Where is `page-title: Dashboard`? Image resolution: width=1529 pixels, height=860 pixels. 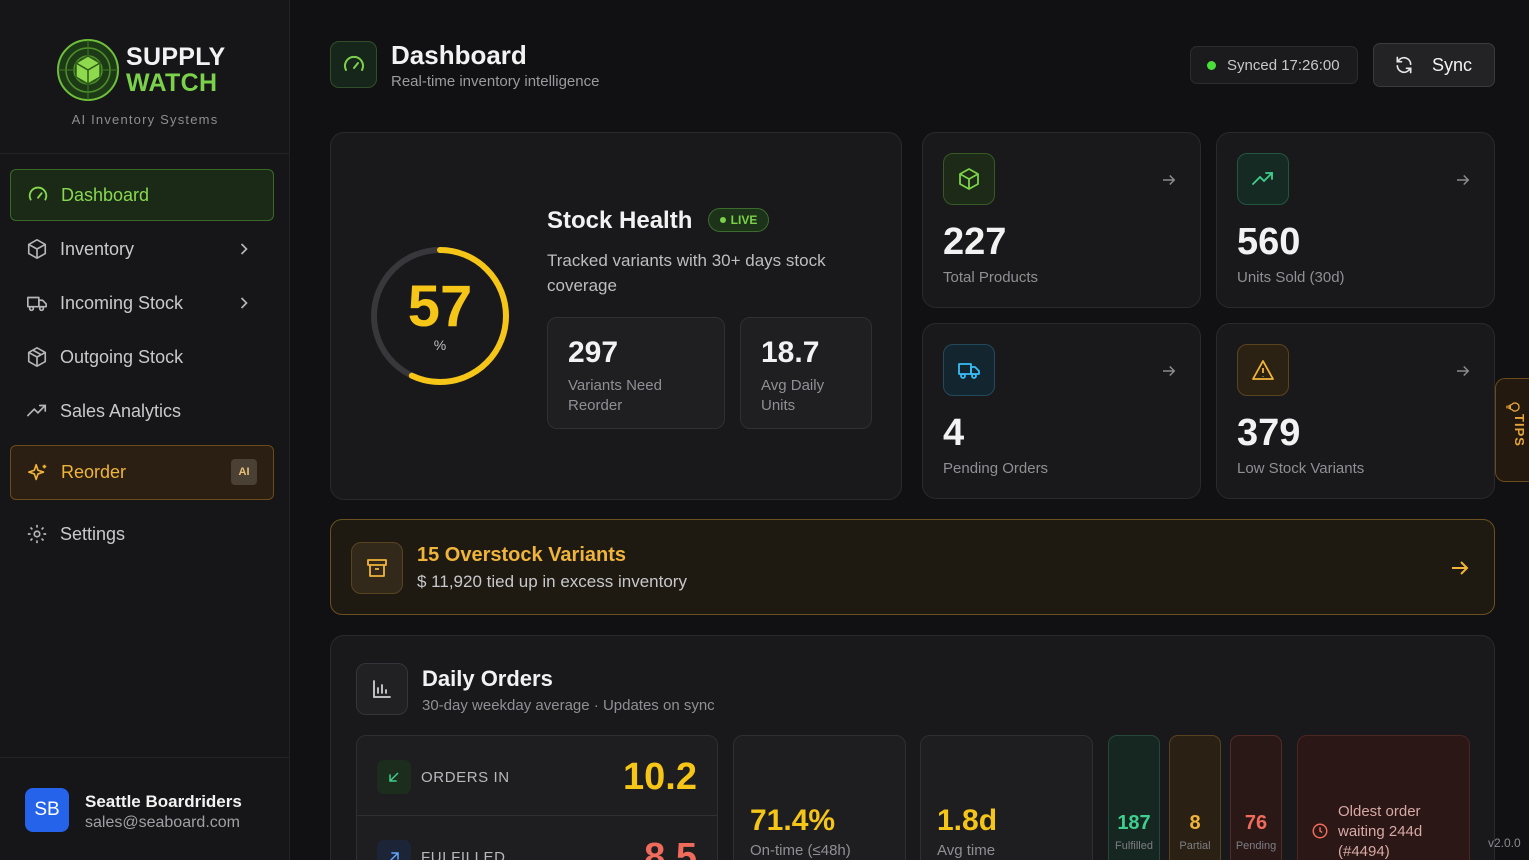
page-title: Dashboard is located at coordinates (459, 55).